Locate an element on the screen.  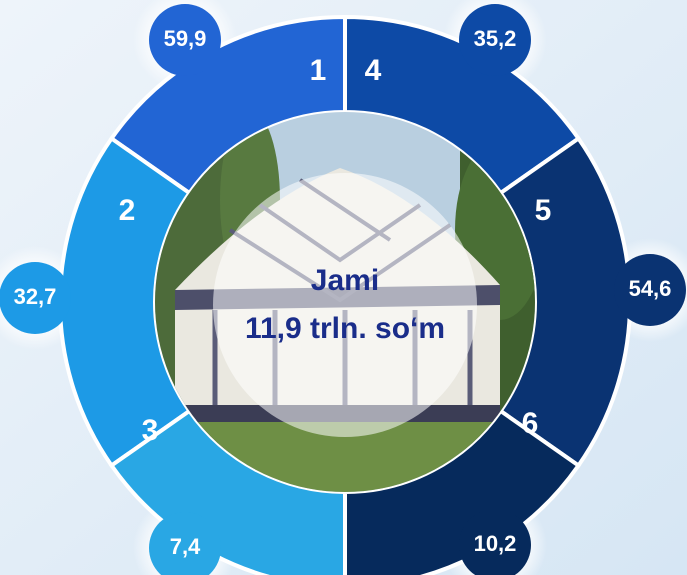
center-title: Jami is located at coordinates (345, 280).